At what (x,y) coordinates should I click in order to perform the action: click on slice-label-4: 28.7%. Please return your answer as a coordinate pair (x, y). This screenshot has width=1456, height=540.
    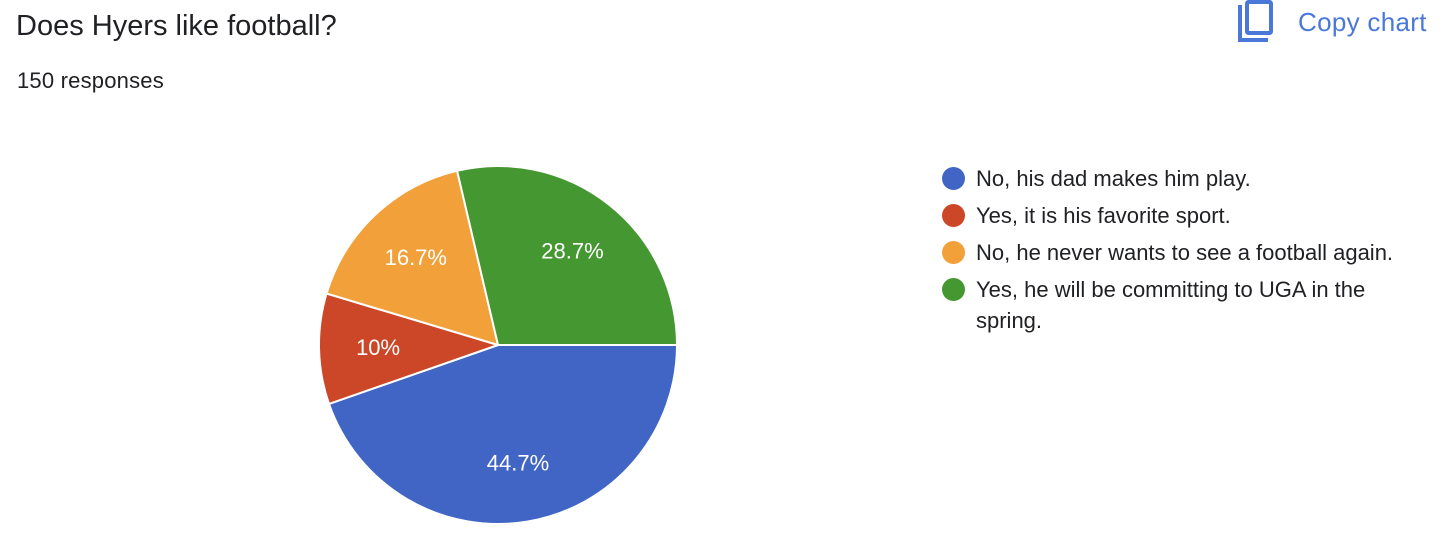
    Looking at the image, I should click on (572, 251).